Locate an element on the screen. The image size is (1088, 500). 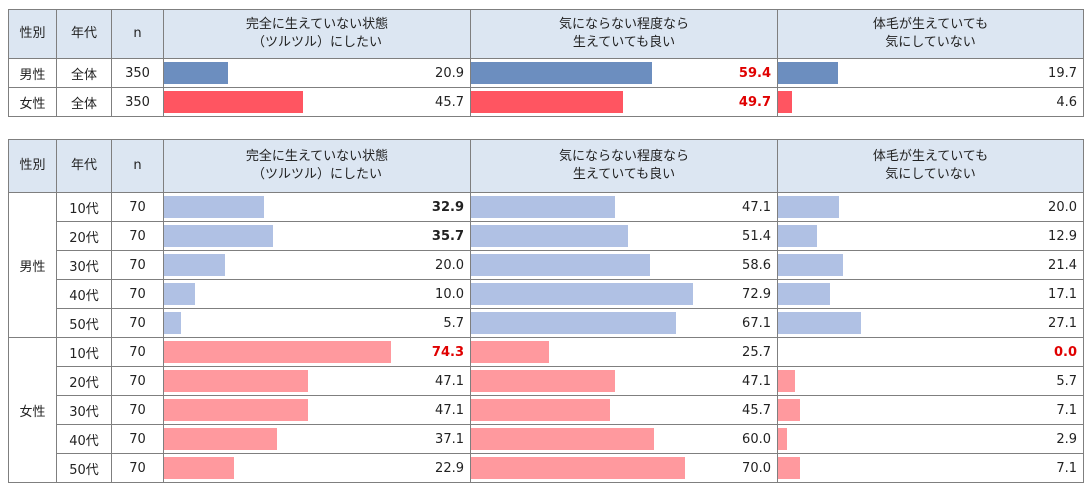
table-row: 30代 70 20.0 58.6 21.4 is located at coordinates (546, 265).